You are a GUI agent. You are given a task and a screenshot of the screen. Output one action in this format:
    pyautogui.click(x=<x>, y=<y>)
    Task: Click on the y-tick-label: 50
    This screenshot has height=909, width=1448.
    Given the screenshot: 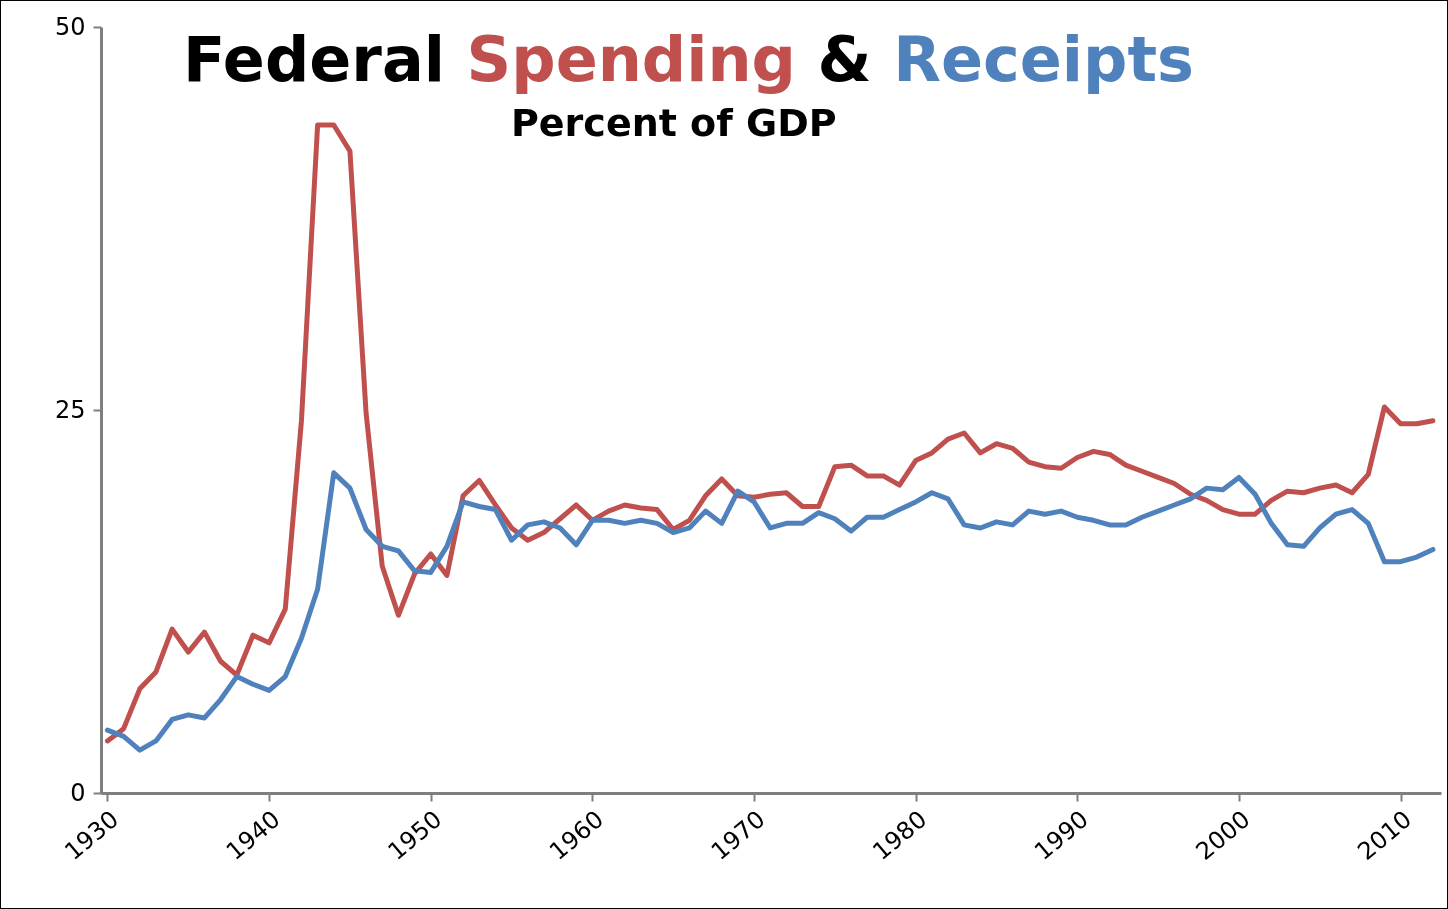 What is the action you would take?
    pyautogui.click(x=70, y=26)
    